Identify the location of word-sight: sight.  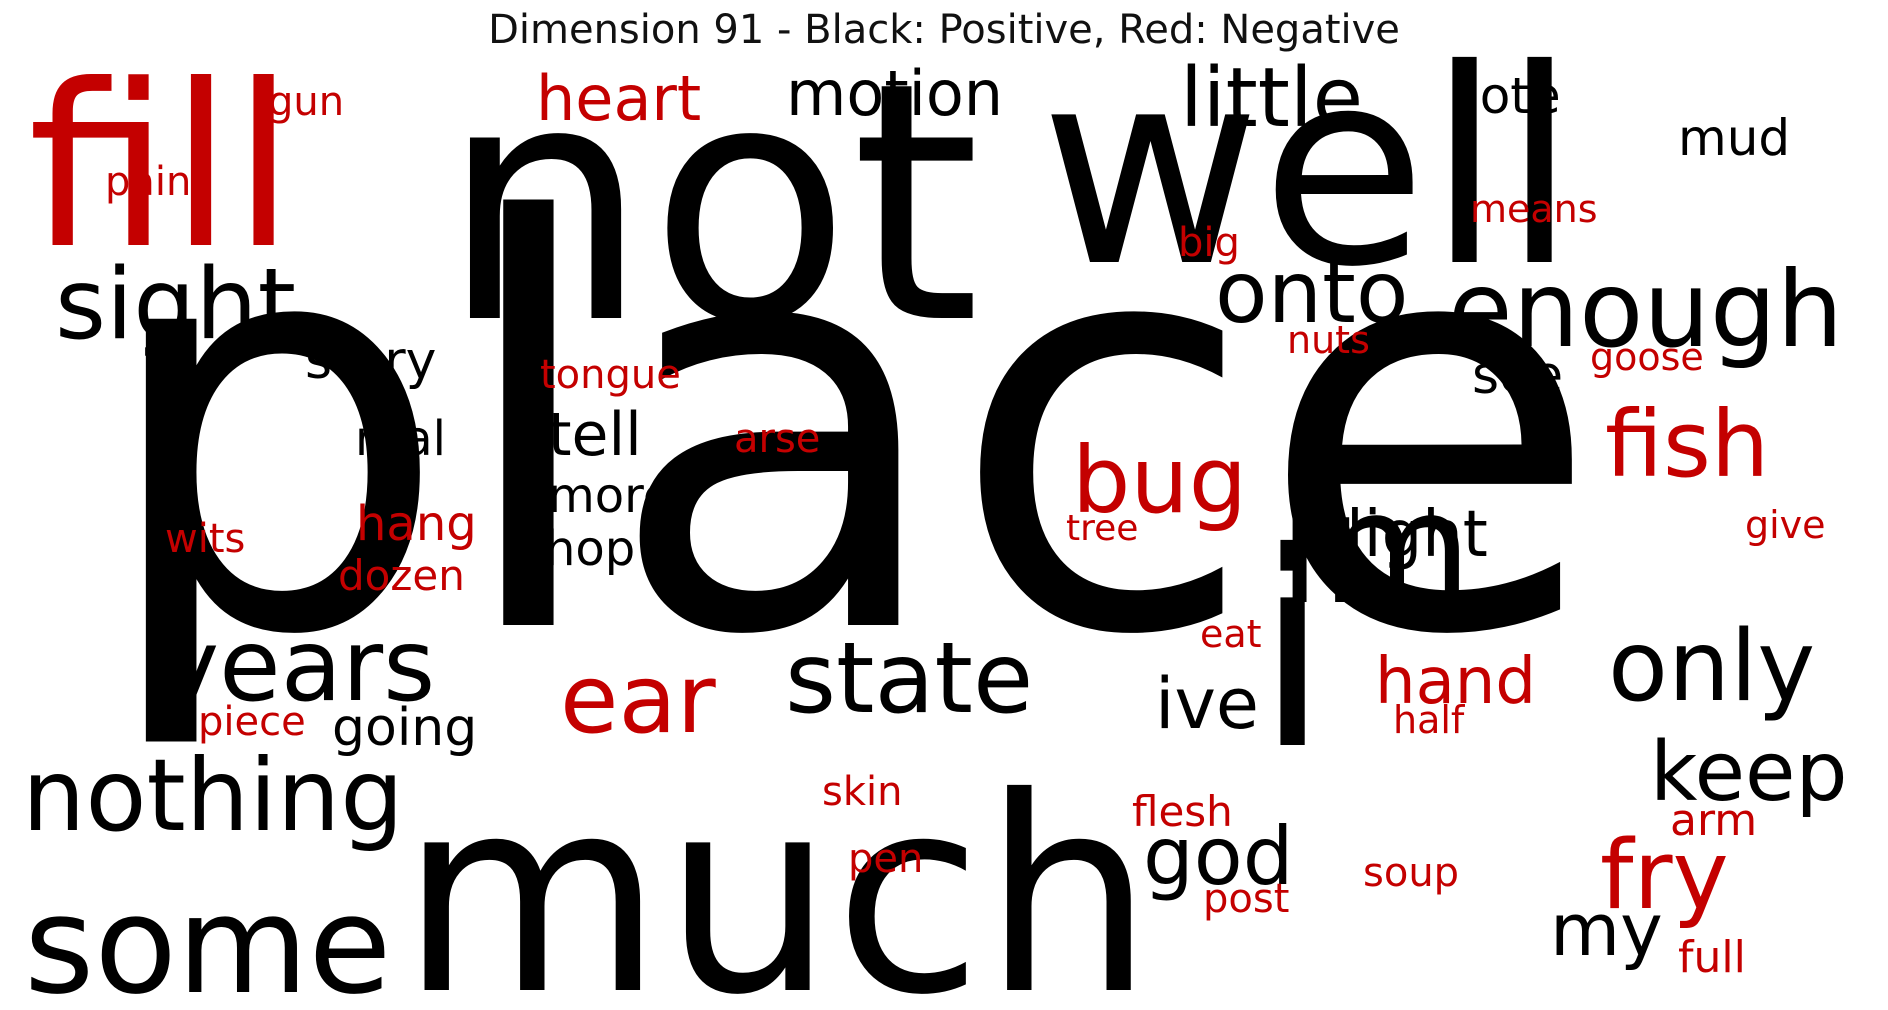
(175, 305).